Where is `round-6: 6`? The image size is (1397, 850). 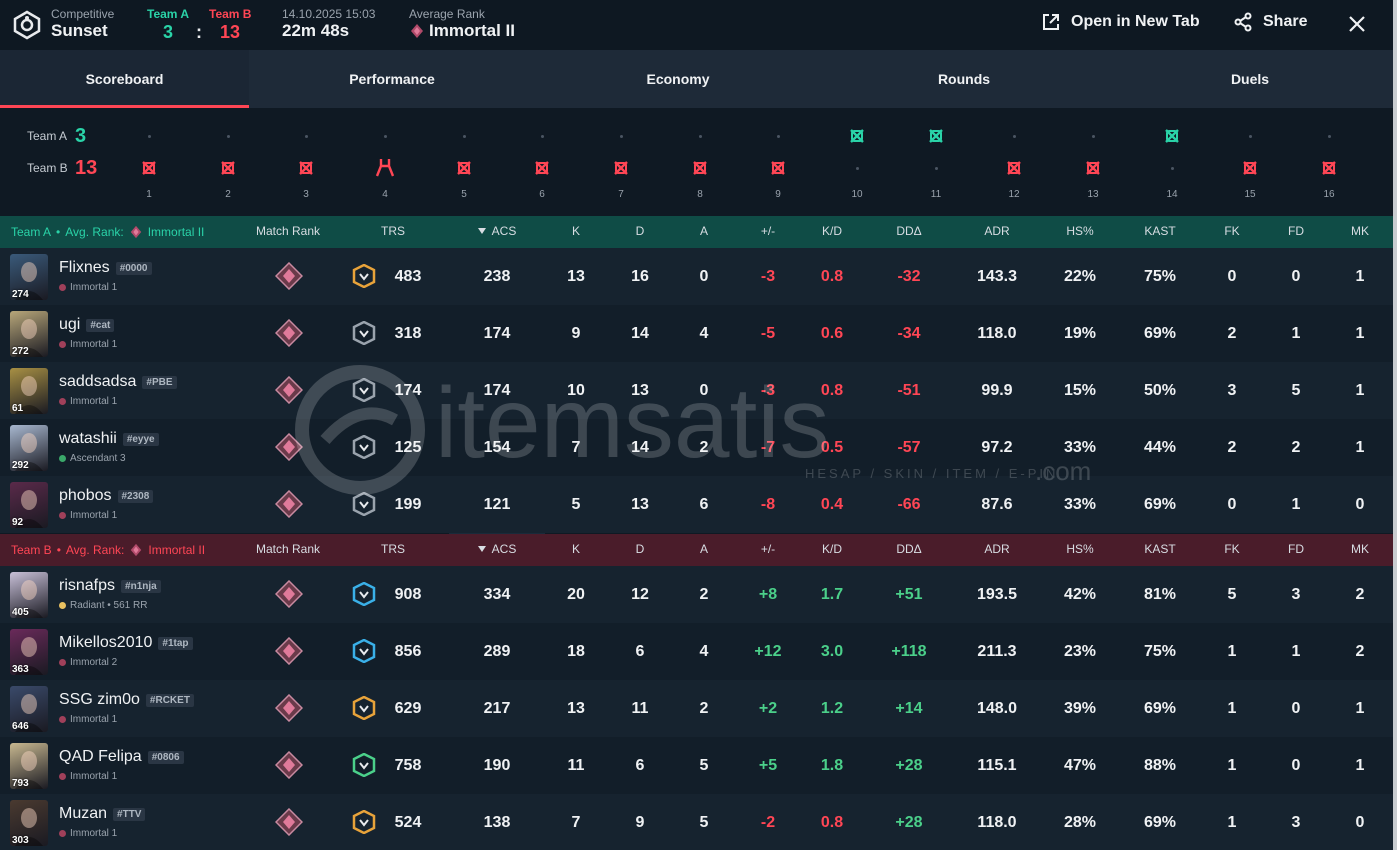 round-6: 6 is located at coordinates (542, 162).